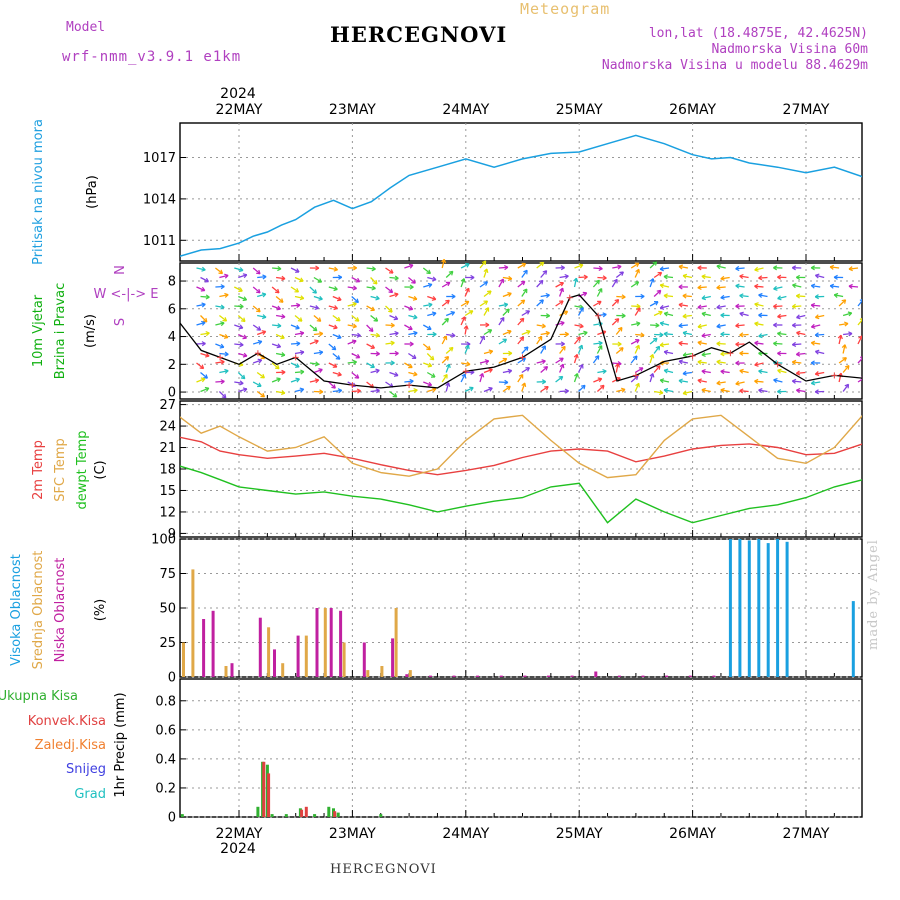  Describe the element at coordinates (120, 270) in the screenshot. I see `wind-legend-n: N` at that location.